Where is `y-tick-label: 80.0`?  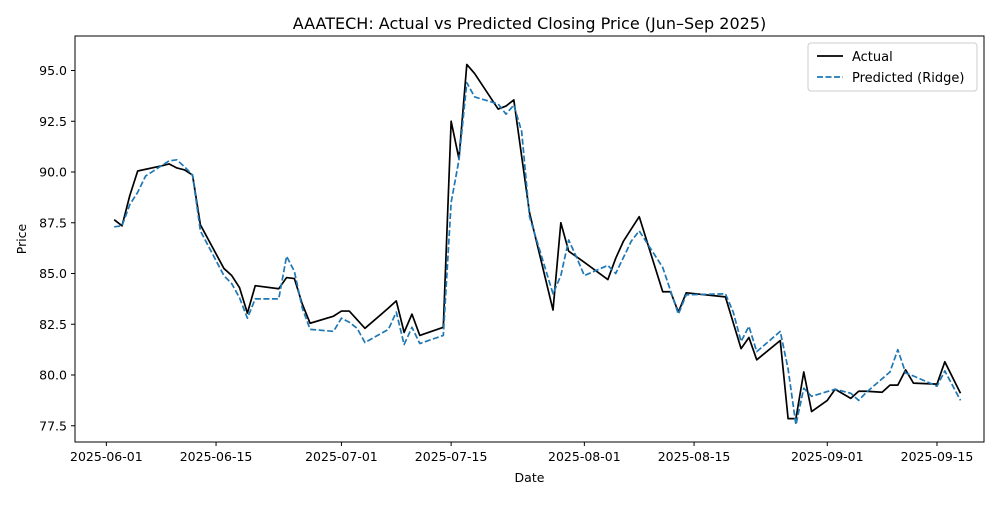
y-tick-label: 80.0 is located at coordinates (53, 375).